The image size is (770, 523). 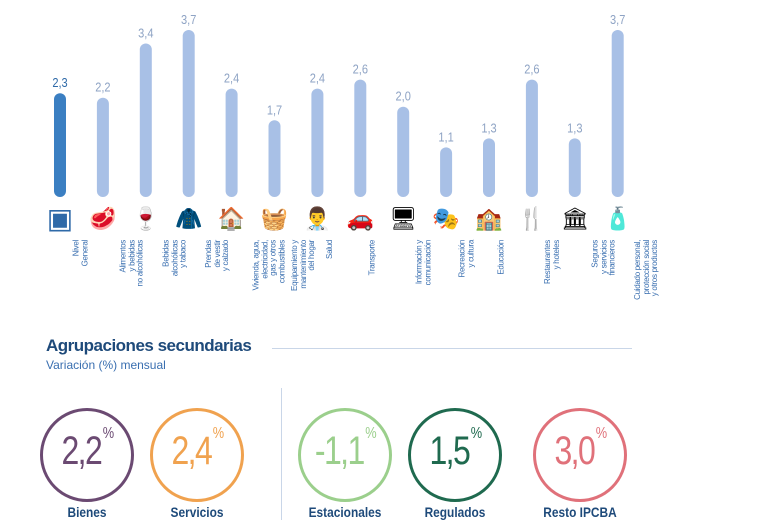 I want to click on computer-icon: 🖥, so click(x=403, y=218).